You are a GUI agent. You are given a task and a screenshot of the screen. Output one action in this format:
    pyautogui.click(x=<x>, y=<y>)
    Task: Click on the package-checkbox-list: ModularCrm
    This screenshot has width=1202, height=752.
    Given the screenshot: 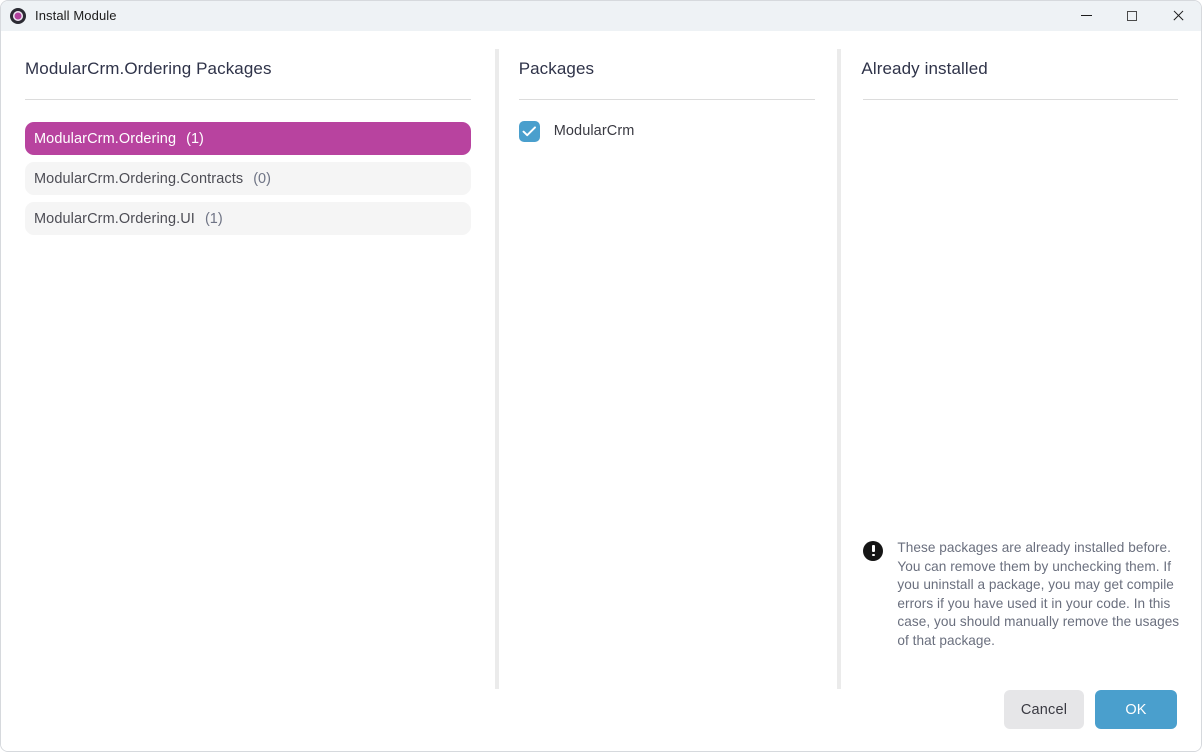 What is the action you would take?
    pyautogui.click(x=668, y=131)
    